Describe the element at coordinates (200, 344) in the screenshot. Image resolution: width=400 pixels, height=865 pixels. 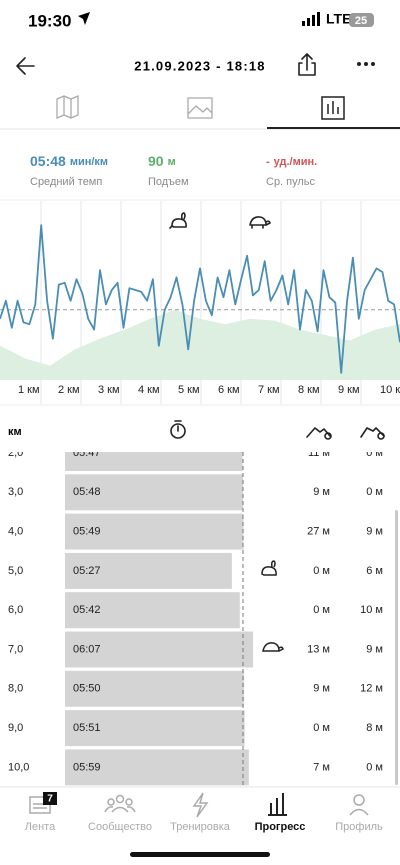
I see `elevation-area` at that location.